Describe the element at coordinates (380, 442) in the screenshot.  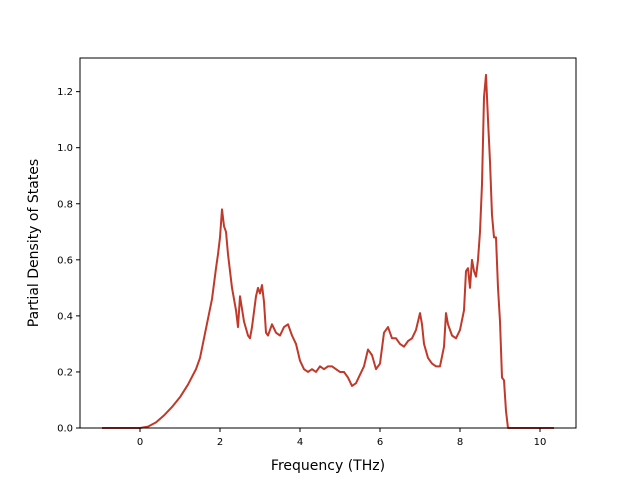
I see `x-tick-label: 6` at that location.